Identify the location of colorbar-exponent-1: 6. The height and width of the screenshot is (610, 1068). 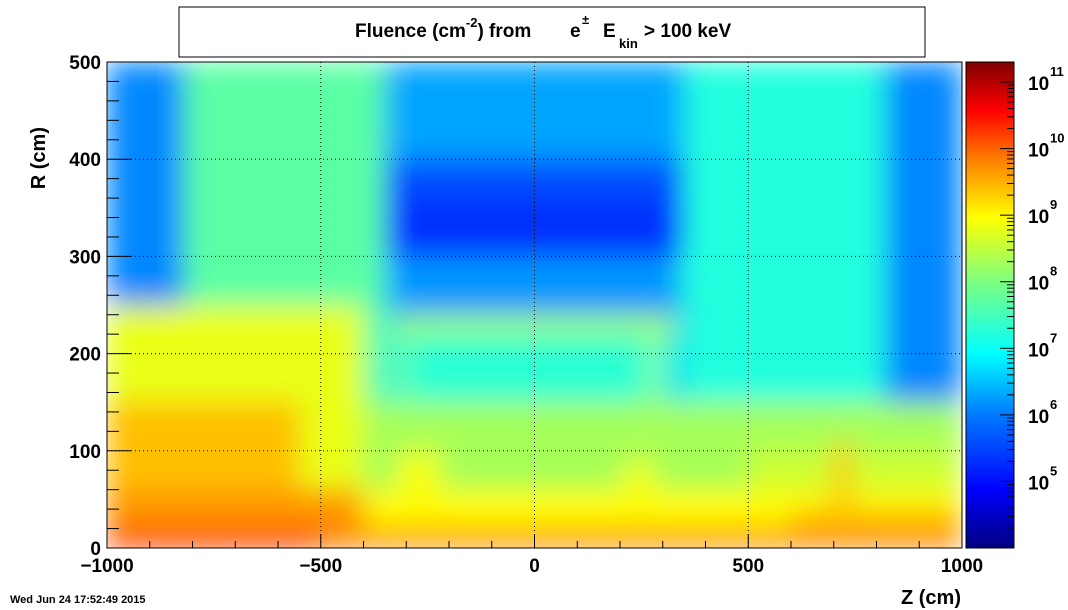
(1053, 404).